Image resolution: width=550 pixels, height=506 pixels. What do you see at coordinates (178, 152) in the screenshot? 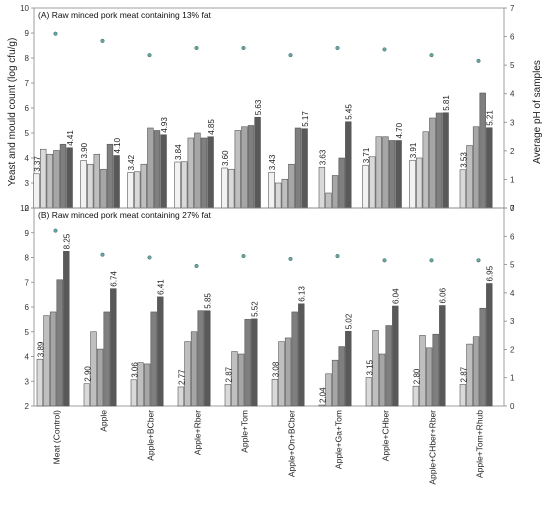
I see `data-label: 3.84` at bounding box center [178, 152].